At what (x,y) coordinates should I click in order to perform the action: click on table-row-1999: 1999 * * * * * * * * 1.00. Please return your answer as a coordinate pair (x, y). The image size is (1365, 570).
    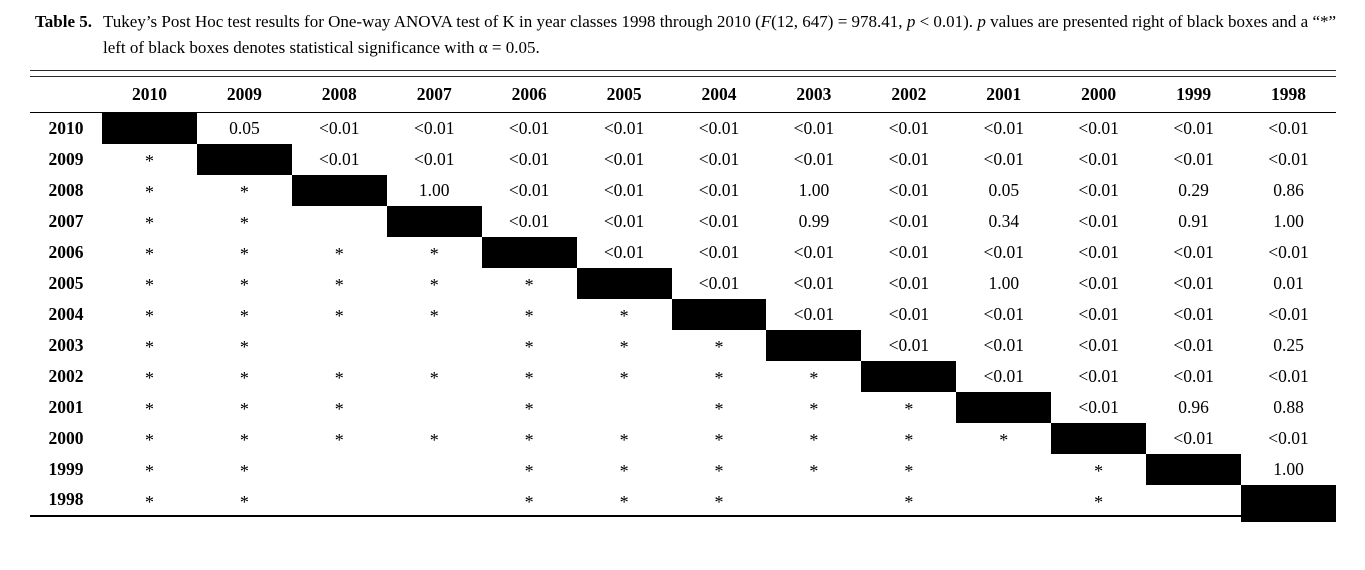
    Looking at the image, I should click on (683, 469).